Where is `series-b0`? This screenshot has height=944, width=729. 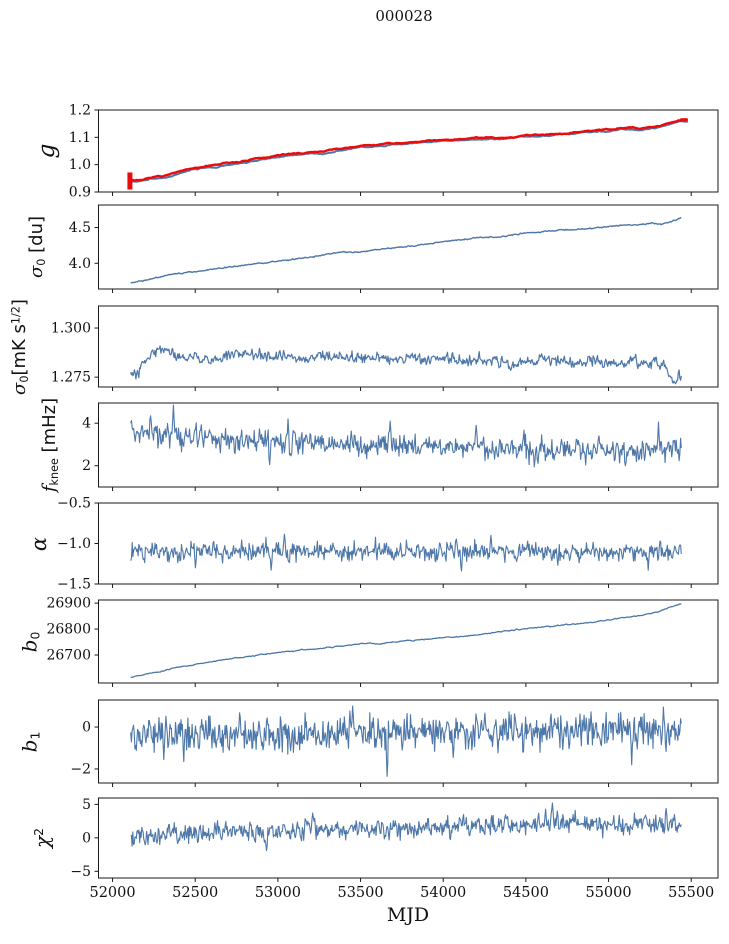
series-b0 is located at coordinates (406, 641).